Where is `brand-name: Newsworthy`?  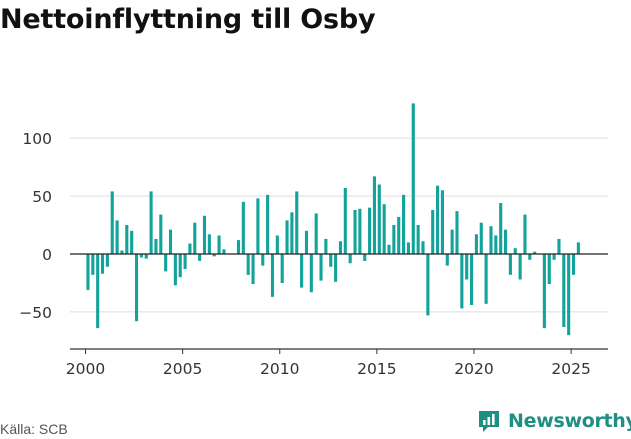 brand-name: Newsworthy is located at coordinates (569, 421).